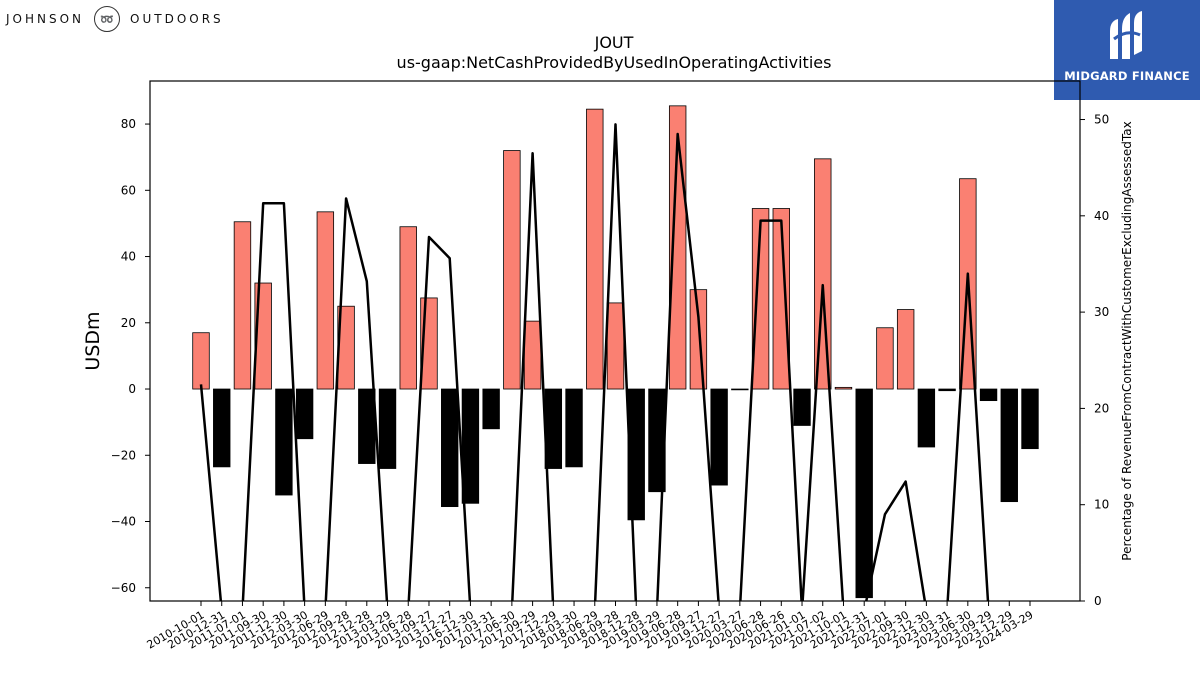  I want to click on y2-tick-label: 0, so click(1098, 601).